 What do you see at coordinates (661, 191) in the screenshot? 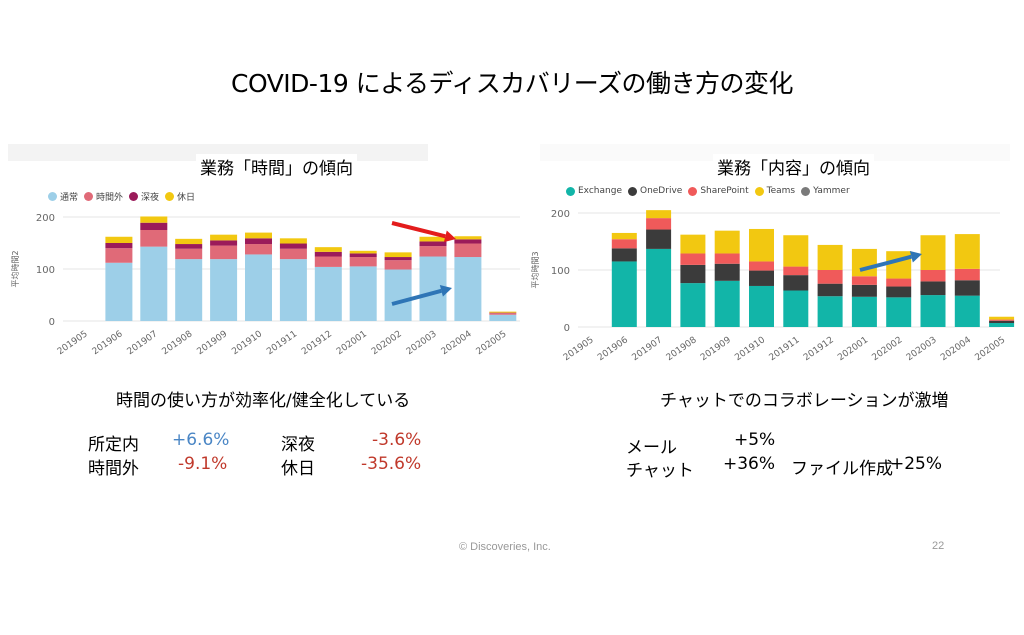
I see `legend-label: OneDrive` at bounding box center [661, 191].